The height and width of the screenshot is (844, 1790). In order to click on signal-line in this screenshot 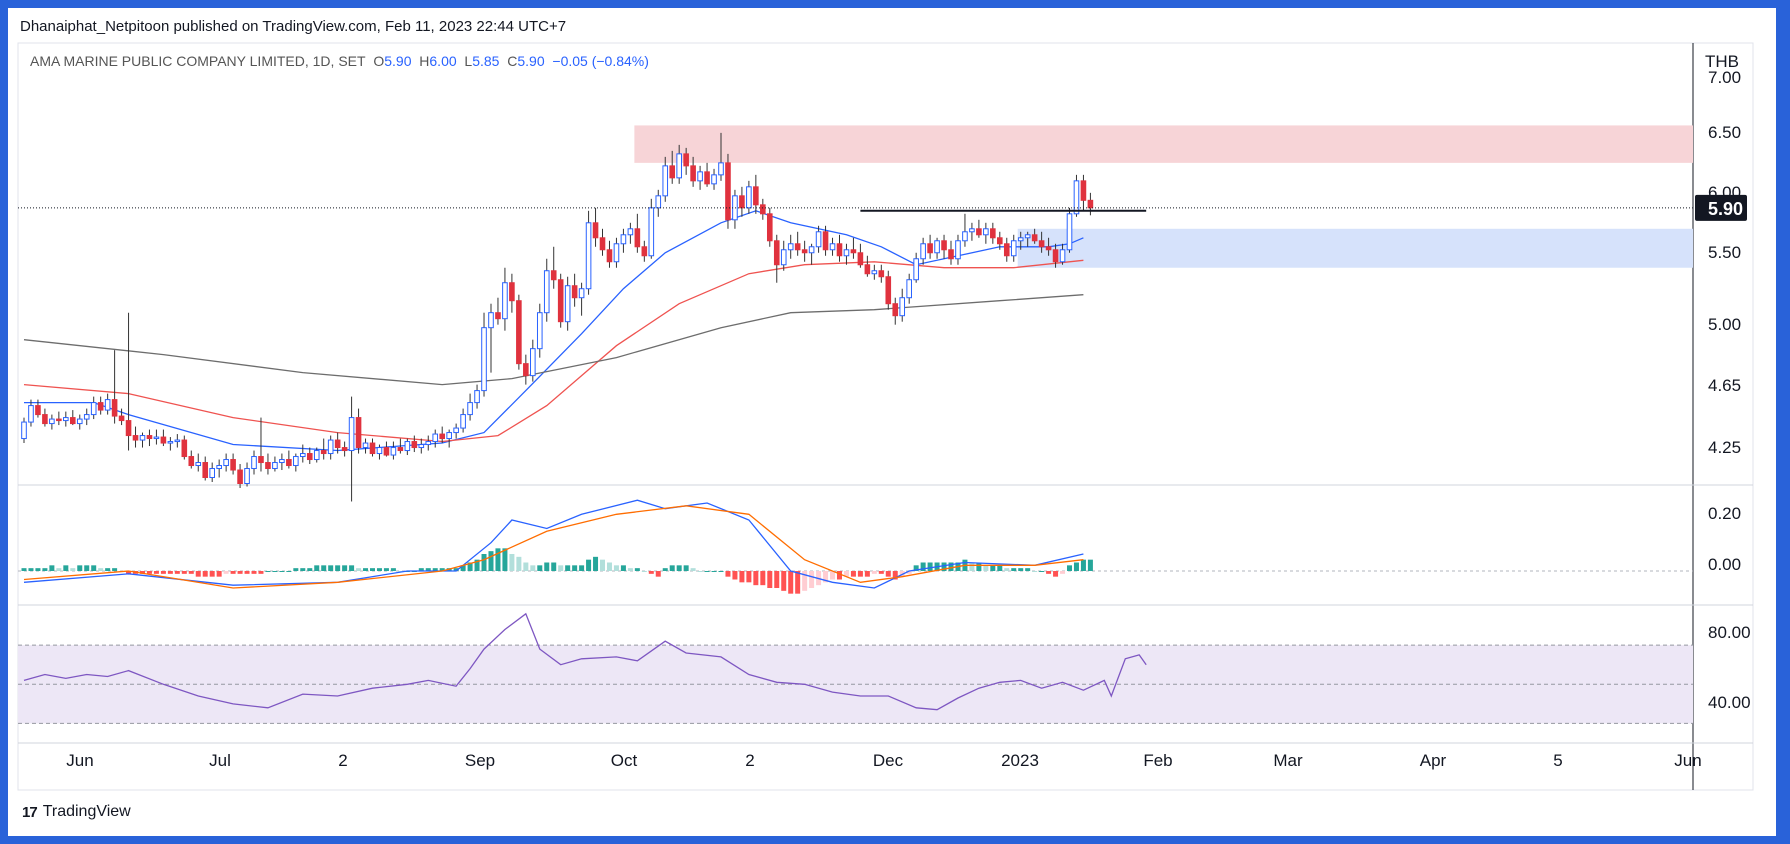, I will do `click(553, 547)`.